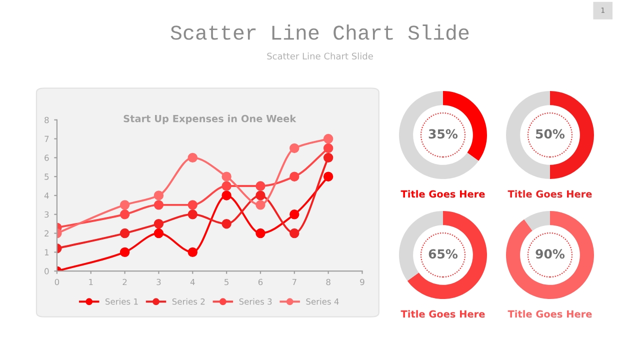 This screenshot has width=640, height=360. What do you see at coordinates (46, 157) in the screenshot?
I see `y-tick-label: 6` at bounding box center [46, 157].